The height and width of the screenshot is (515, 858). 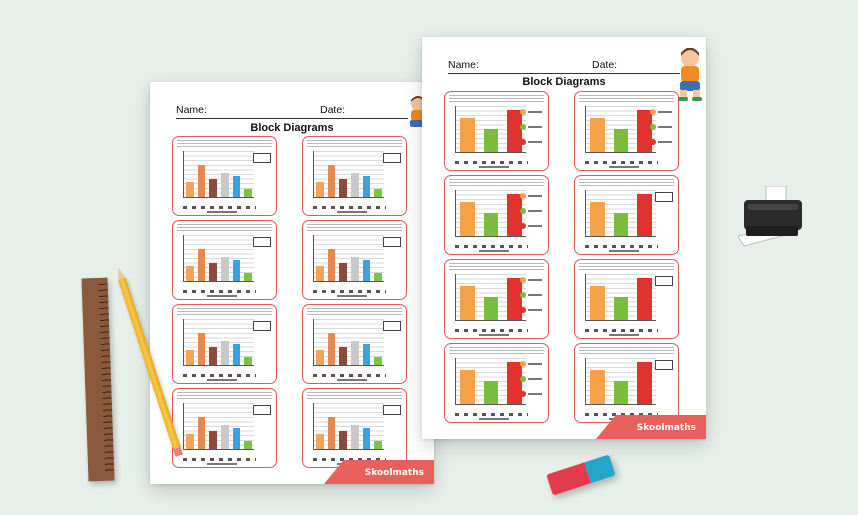 What do you see at coordinates (690, 74) in the screenshot?
I see `boy-illustration` at bounding box center [690, 74].